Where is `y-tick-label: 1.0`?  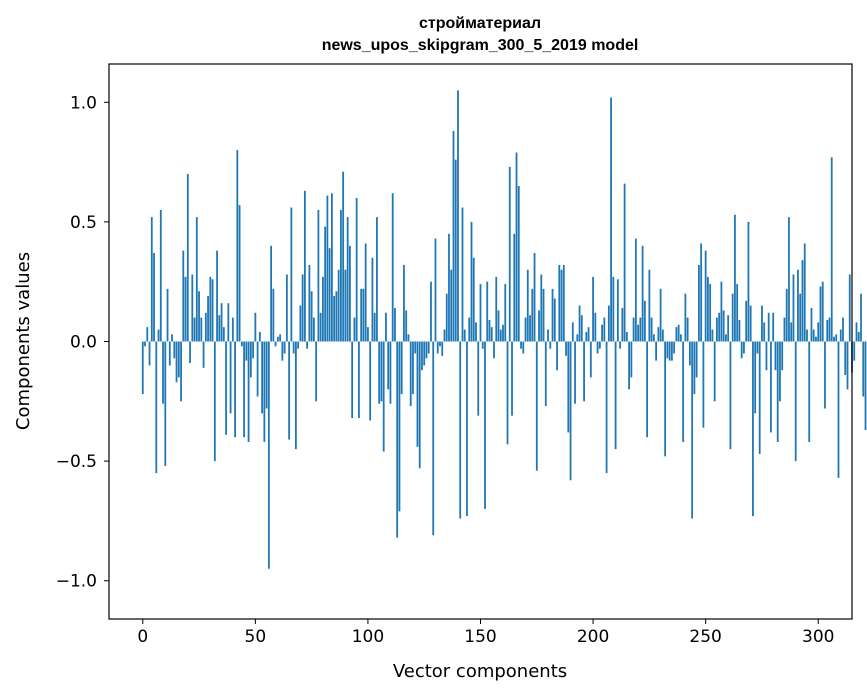
y-tick-label: 1.0 is located at coordinates (83, 103).